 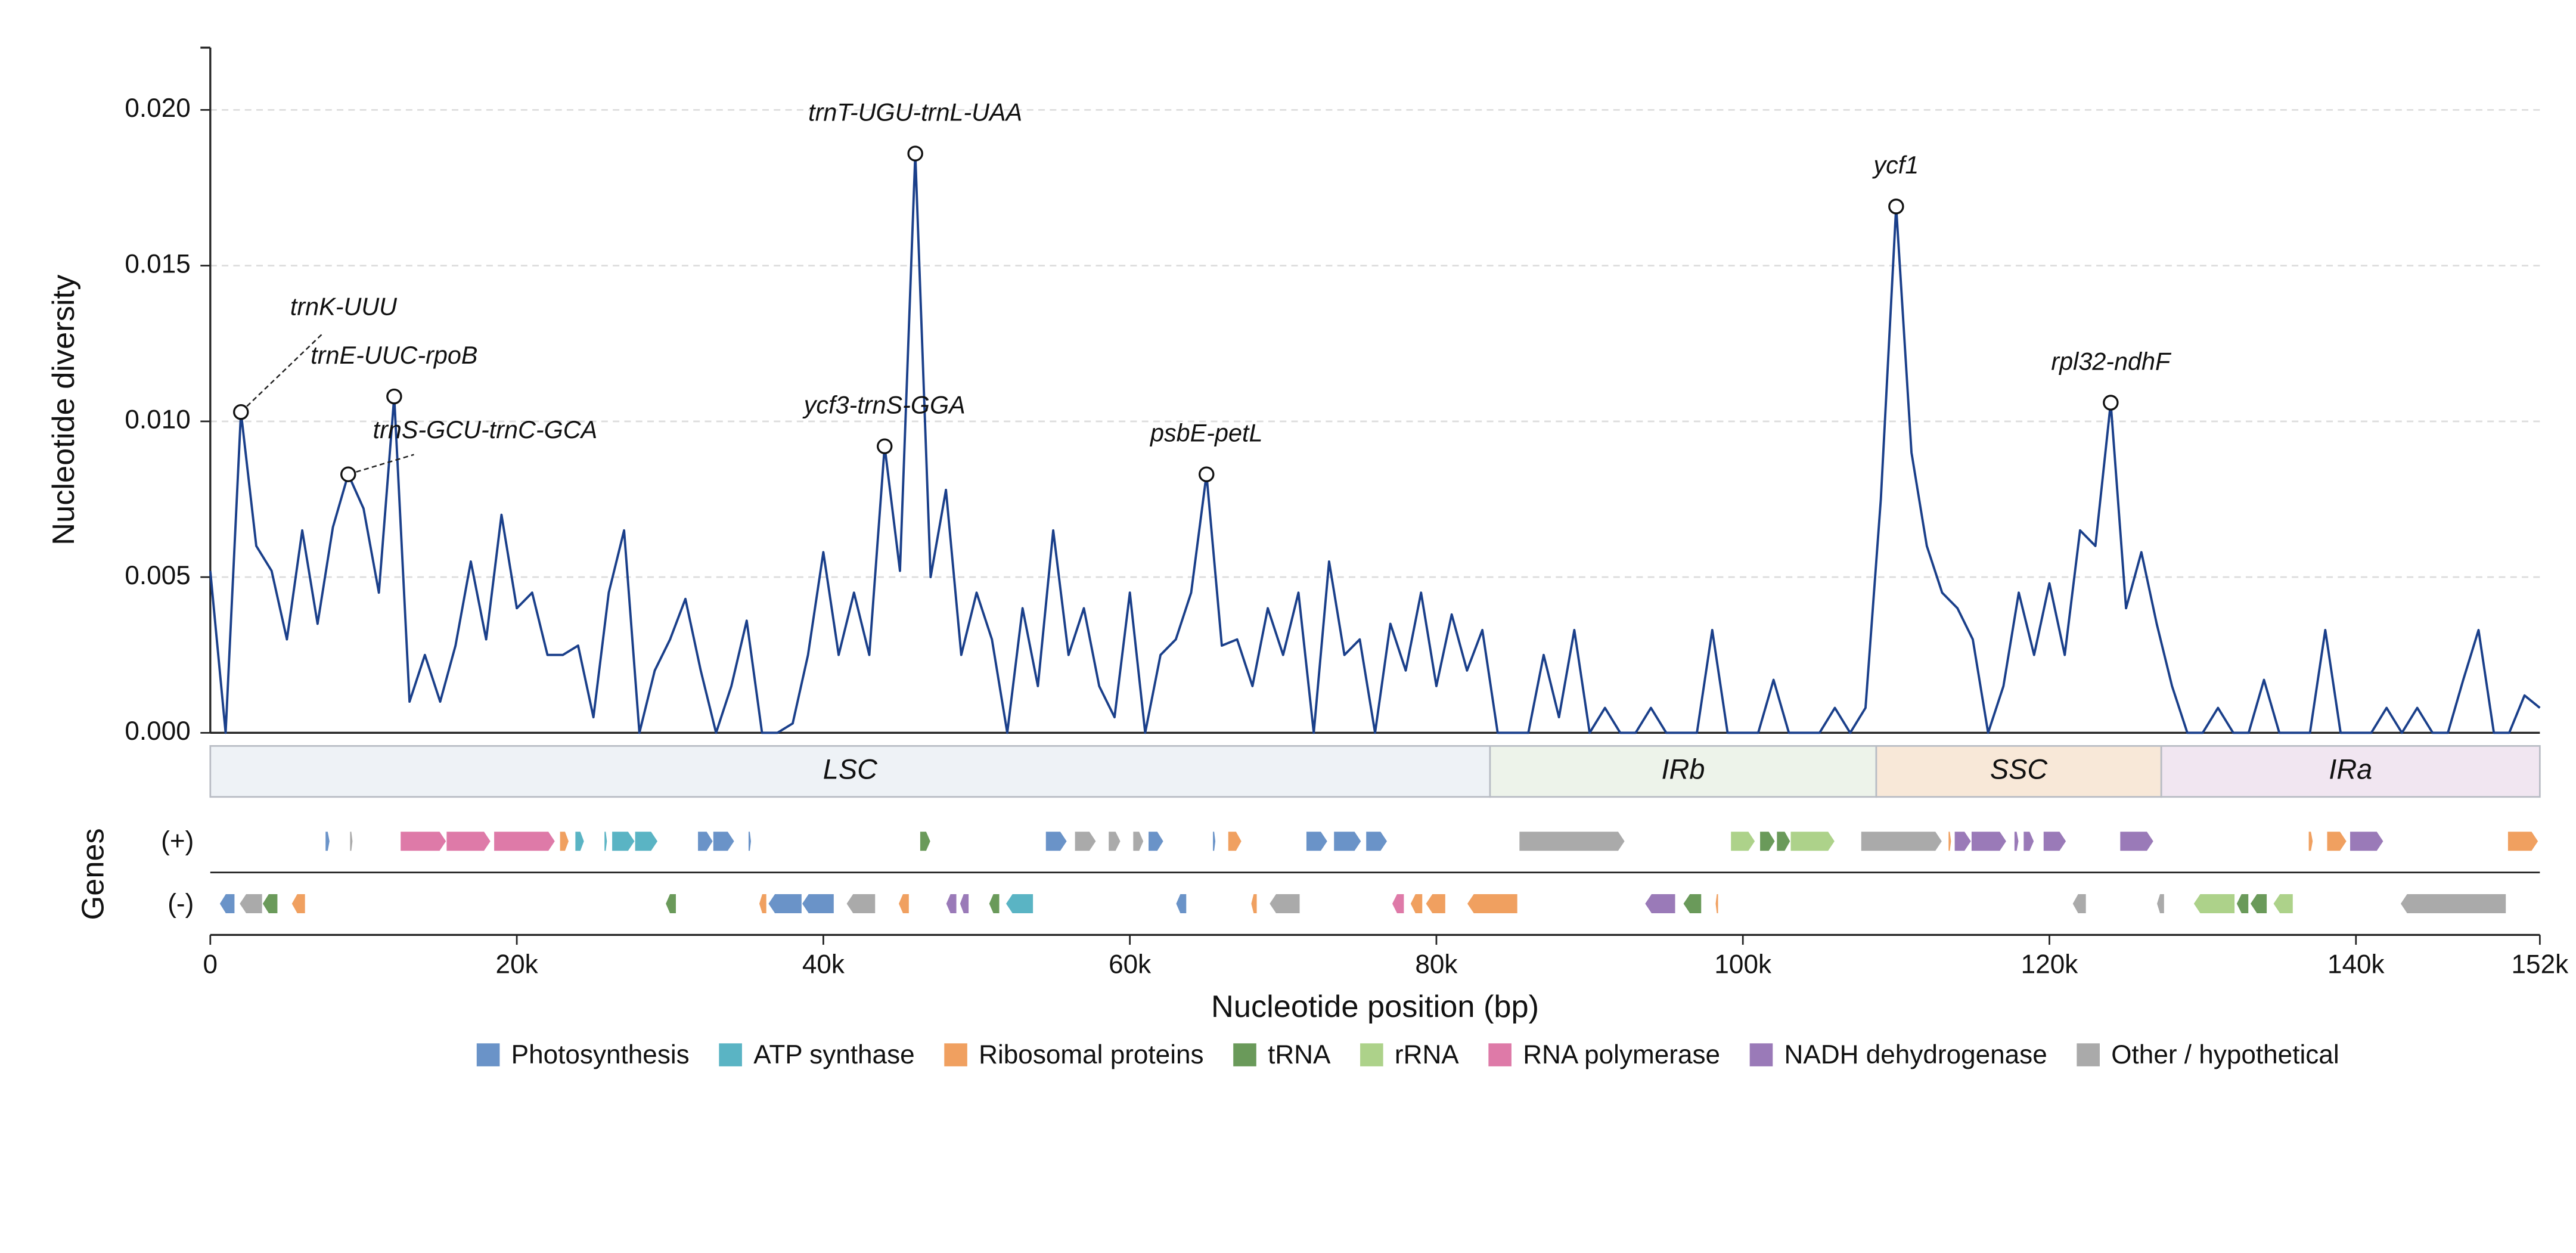 What do you see at coordinates (158, 731) in the screenshot?
I see `y-tick-label: 0.000` at bounding box center [158, 731].